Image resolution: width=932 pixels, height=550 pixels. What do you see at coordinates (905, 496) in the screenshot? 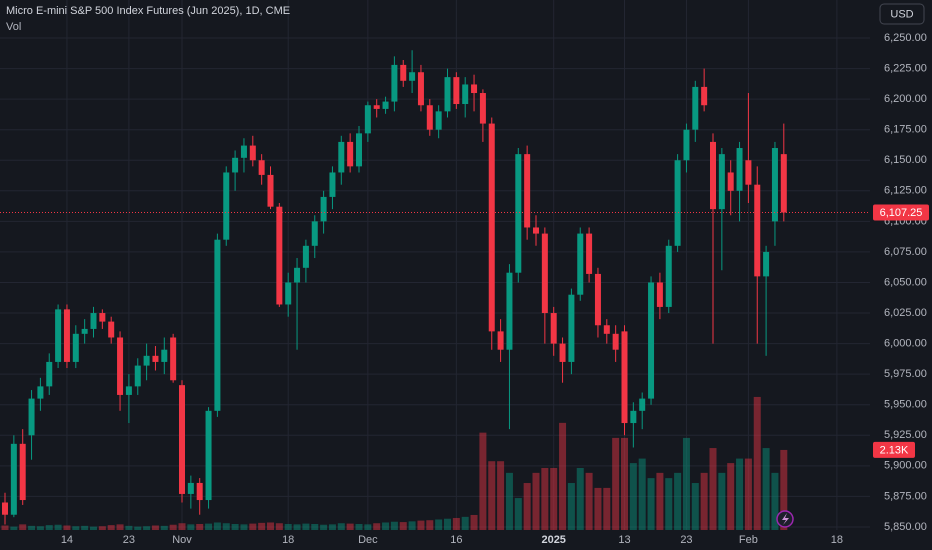
I see `y-tick-label: 5,875.00` at bounding box center [905, 496].